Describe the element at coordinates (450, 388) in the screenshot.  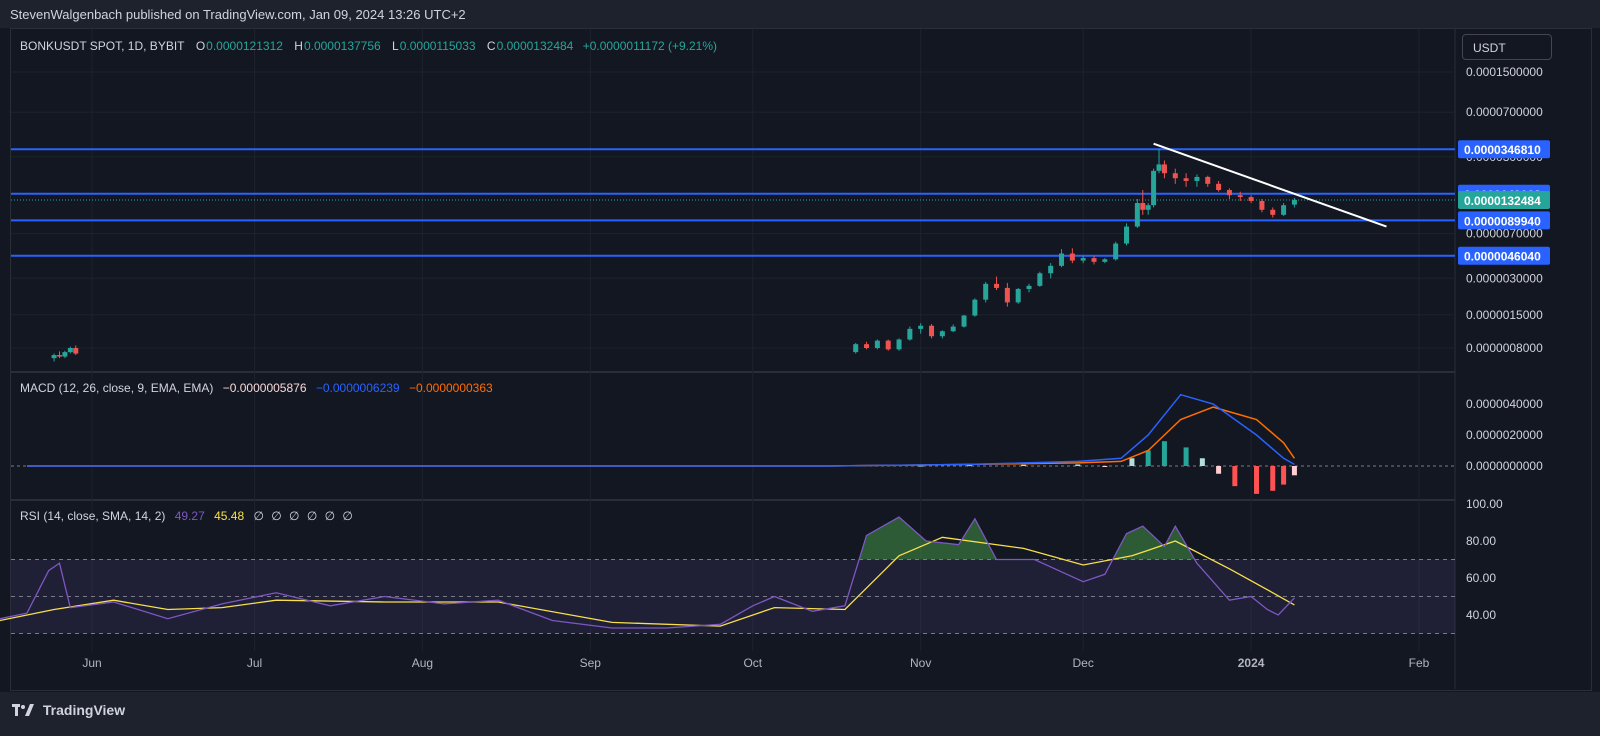
I see `macd-signal-value: −0.0000000363` at that location.